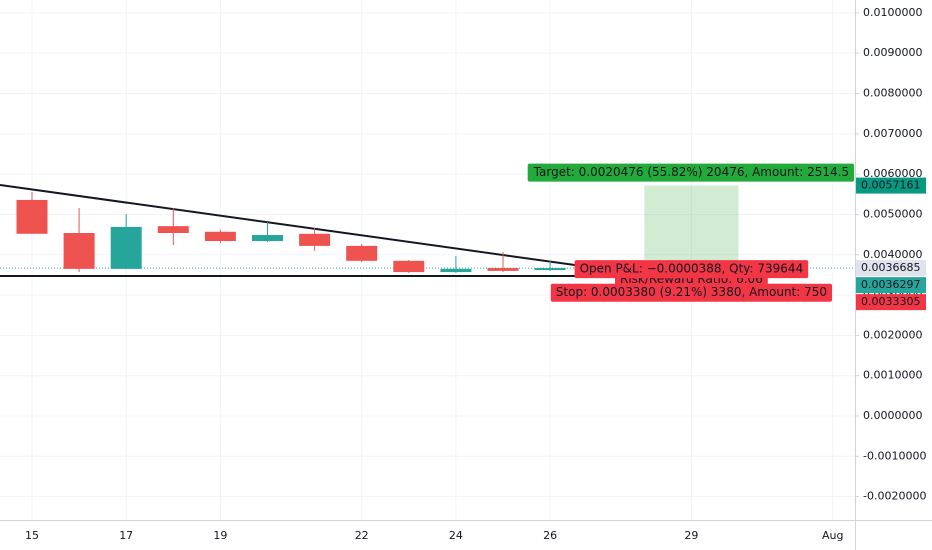  Describe the element at coordinates (220, 535) in the screenshot. I see `x-tick-label: 19` at that location.